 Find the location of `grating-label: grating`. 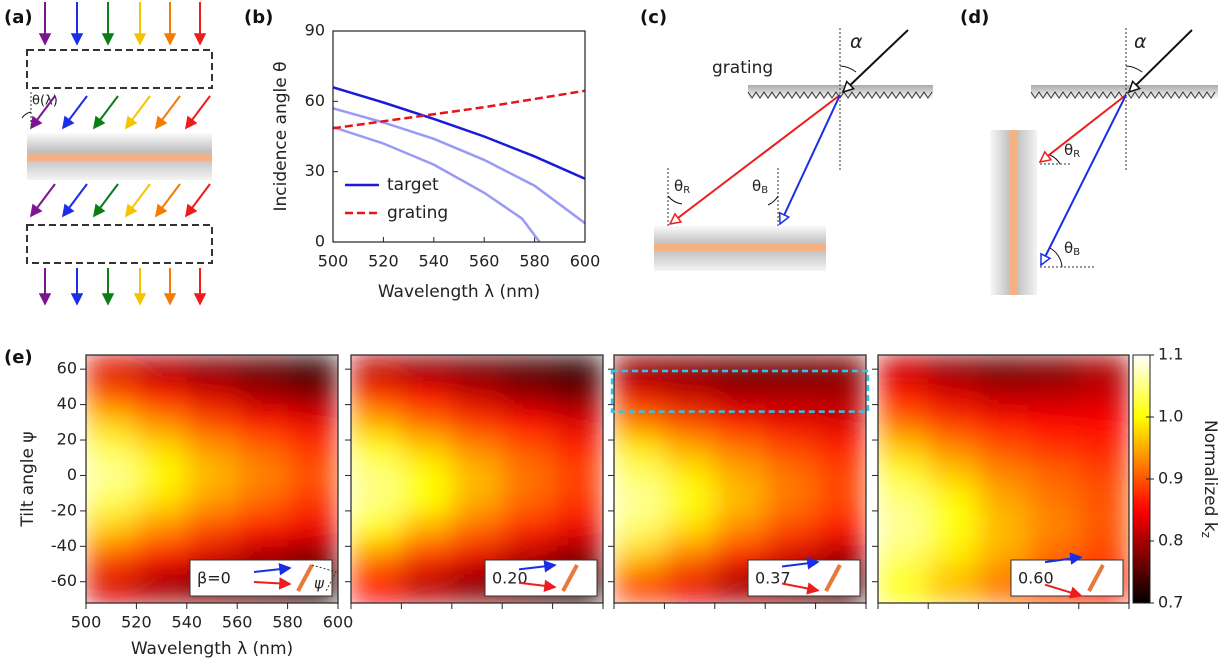

grating-label: grating is located at coordinates (742, 68).